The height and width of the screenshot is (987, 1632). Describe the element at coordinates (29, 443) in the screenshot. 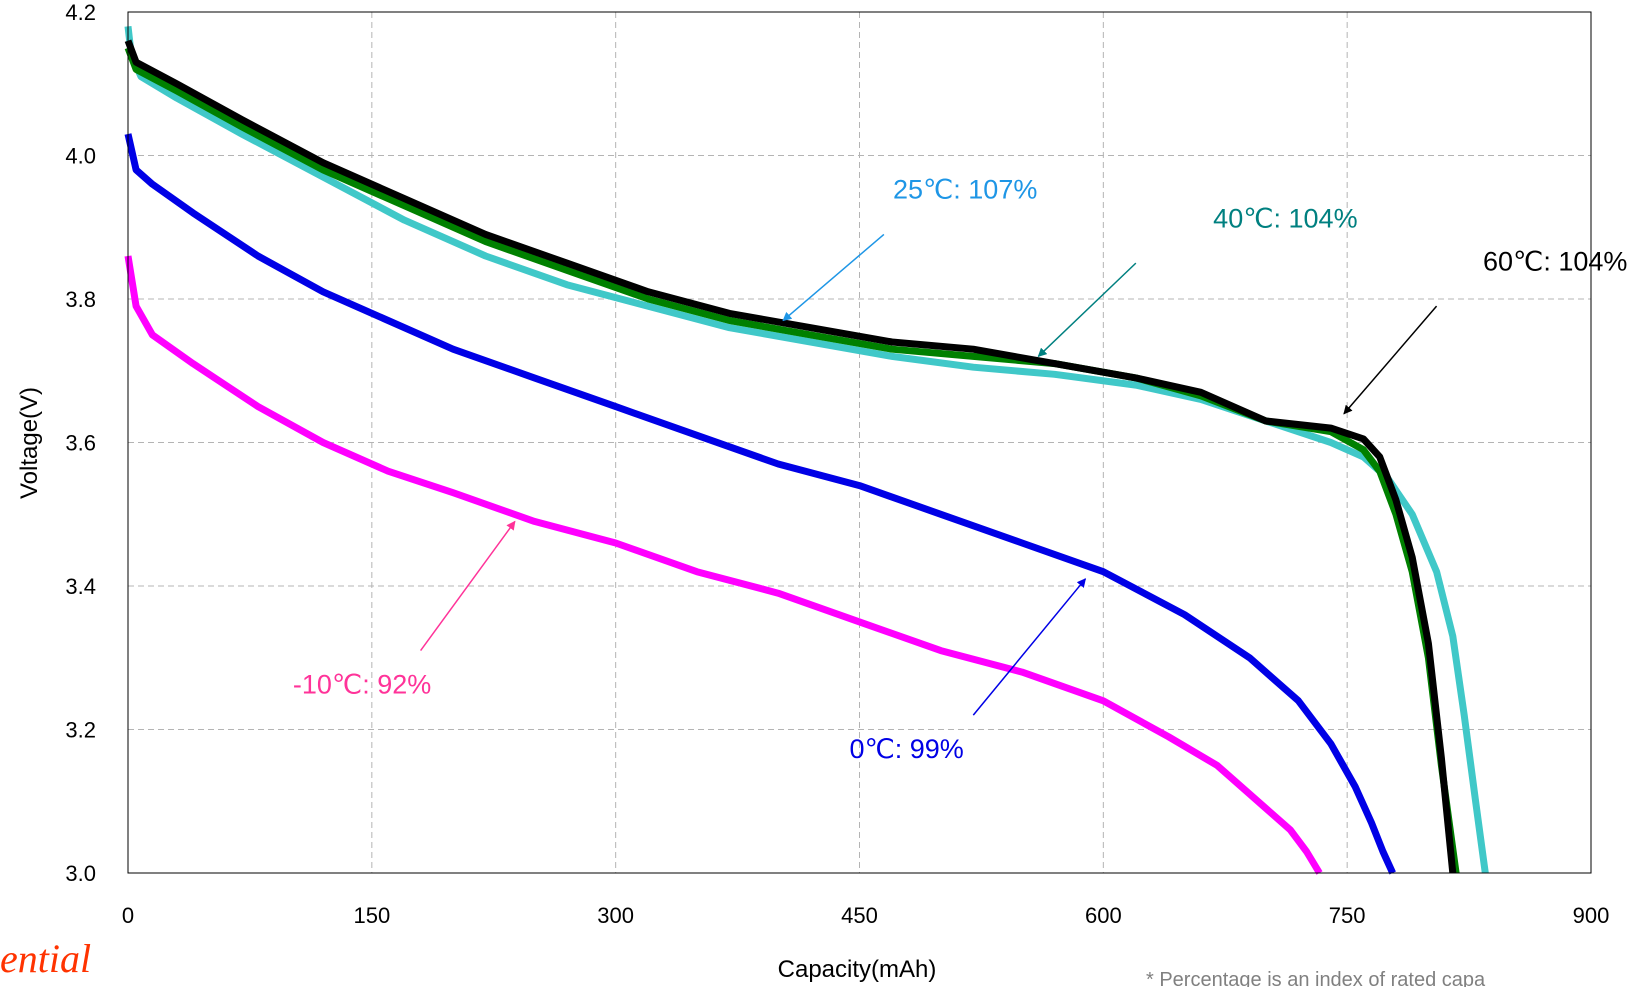

I see `y-axis-title: Voltage(V)` at that location.